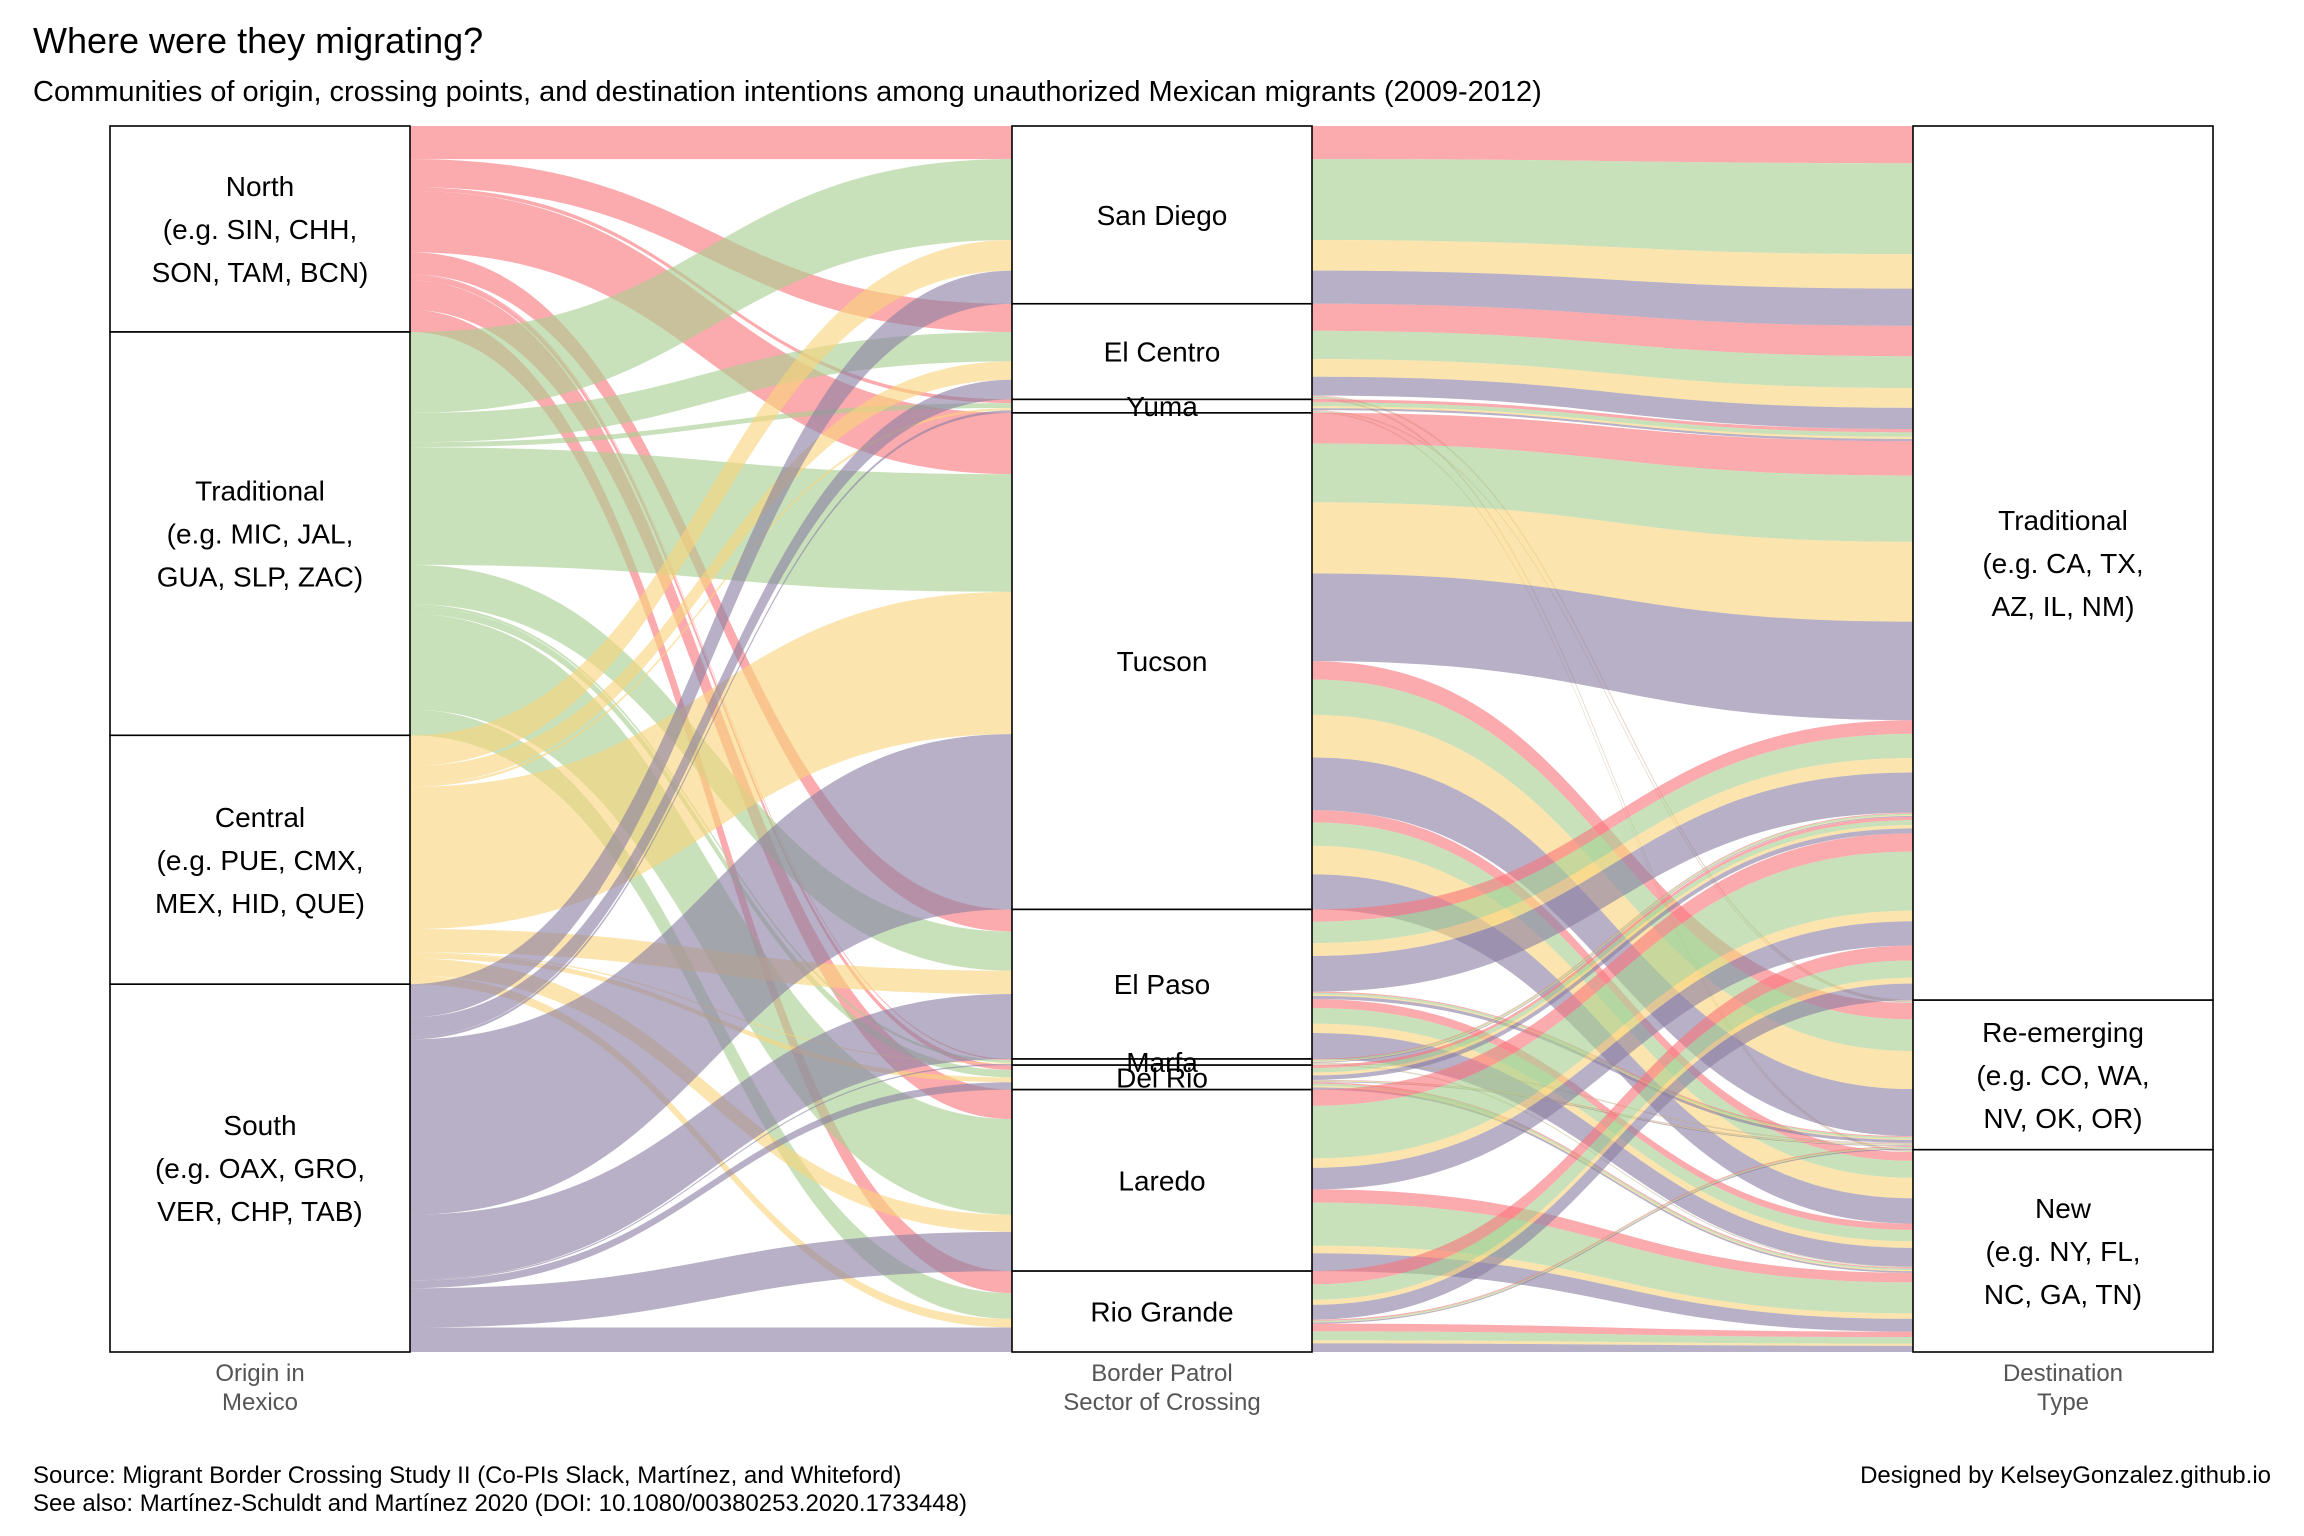  I want to click on node-label-origin-central: Central (e.g. PUE, CMX, MEX, HID, QUE), so click(260, 860).